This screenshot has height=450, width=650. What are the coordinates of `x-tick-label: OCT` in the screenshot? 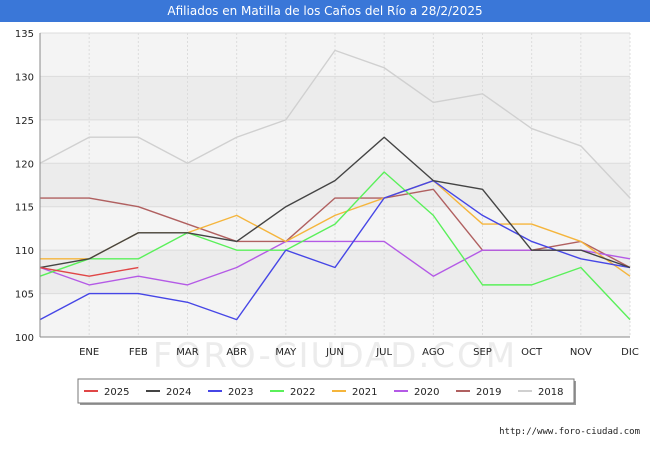 It's located at (532, 352).